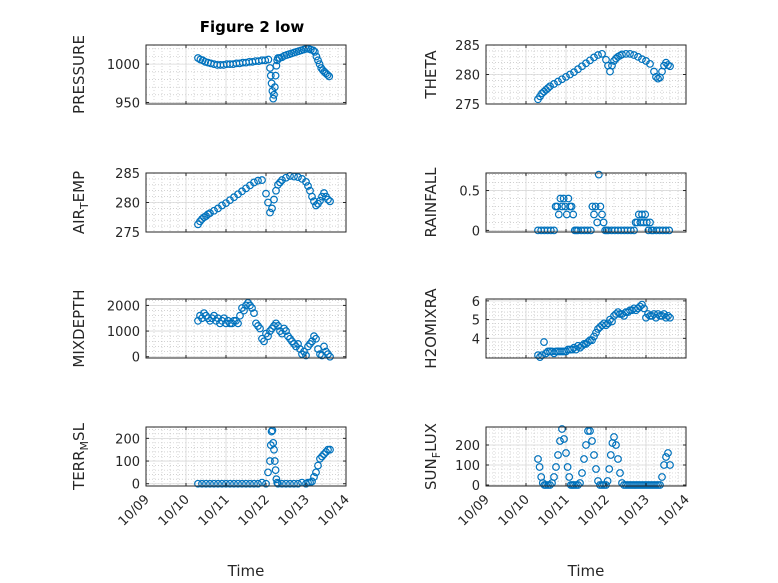 Image resolution: width=778 pixels, height=583 pixels. Describe the element at coordinates (127, 103) in the screenshot. I see `y-tick-label: 950` at that location.